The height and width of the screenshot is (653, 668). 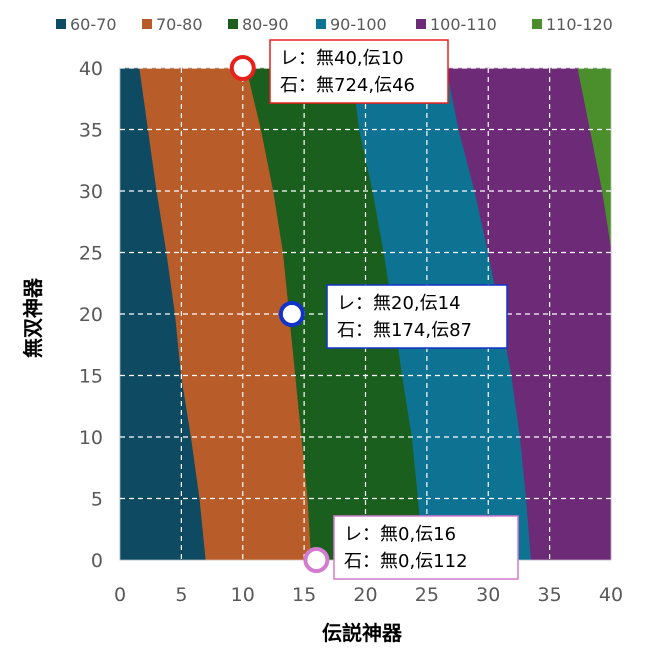 I want to click on x-tick-label: 10, so click(x=243, y=595).